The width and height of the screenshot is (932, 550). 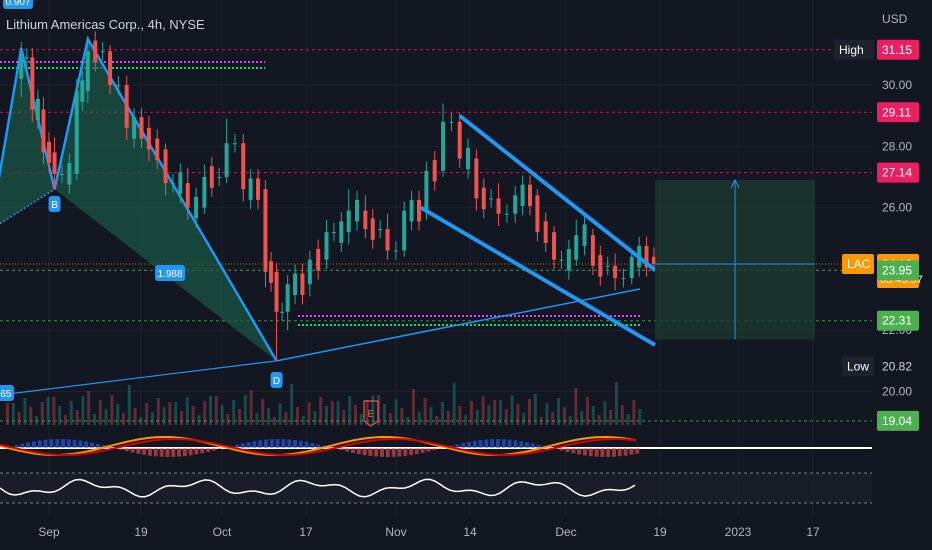 What do you see at coordinates (897, 321) in the screenshot?
I see `price-badge-value: 22.31` at bounding box center [897, 321].